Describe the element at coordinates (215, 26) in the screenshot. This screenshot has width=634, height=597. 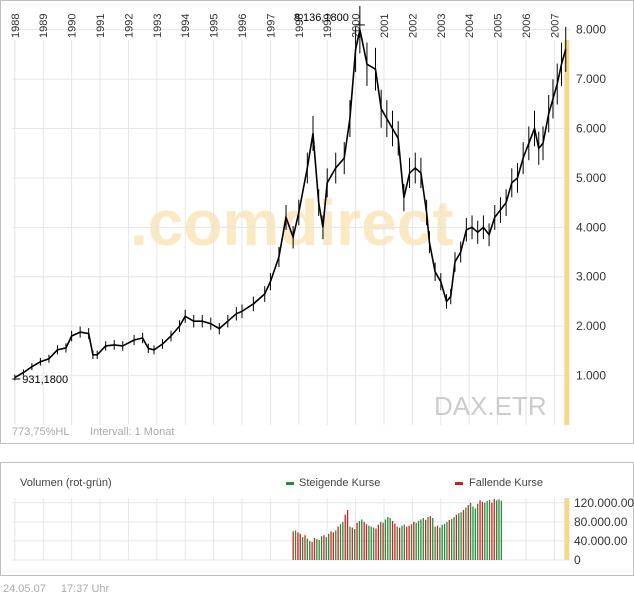
I see `x-tick-label: 1995` at that location.